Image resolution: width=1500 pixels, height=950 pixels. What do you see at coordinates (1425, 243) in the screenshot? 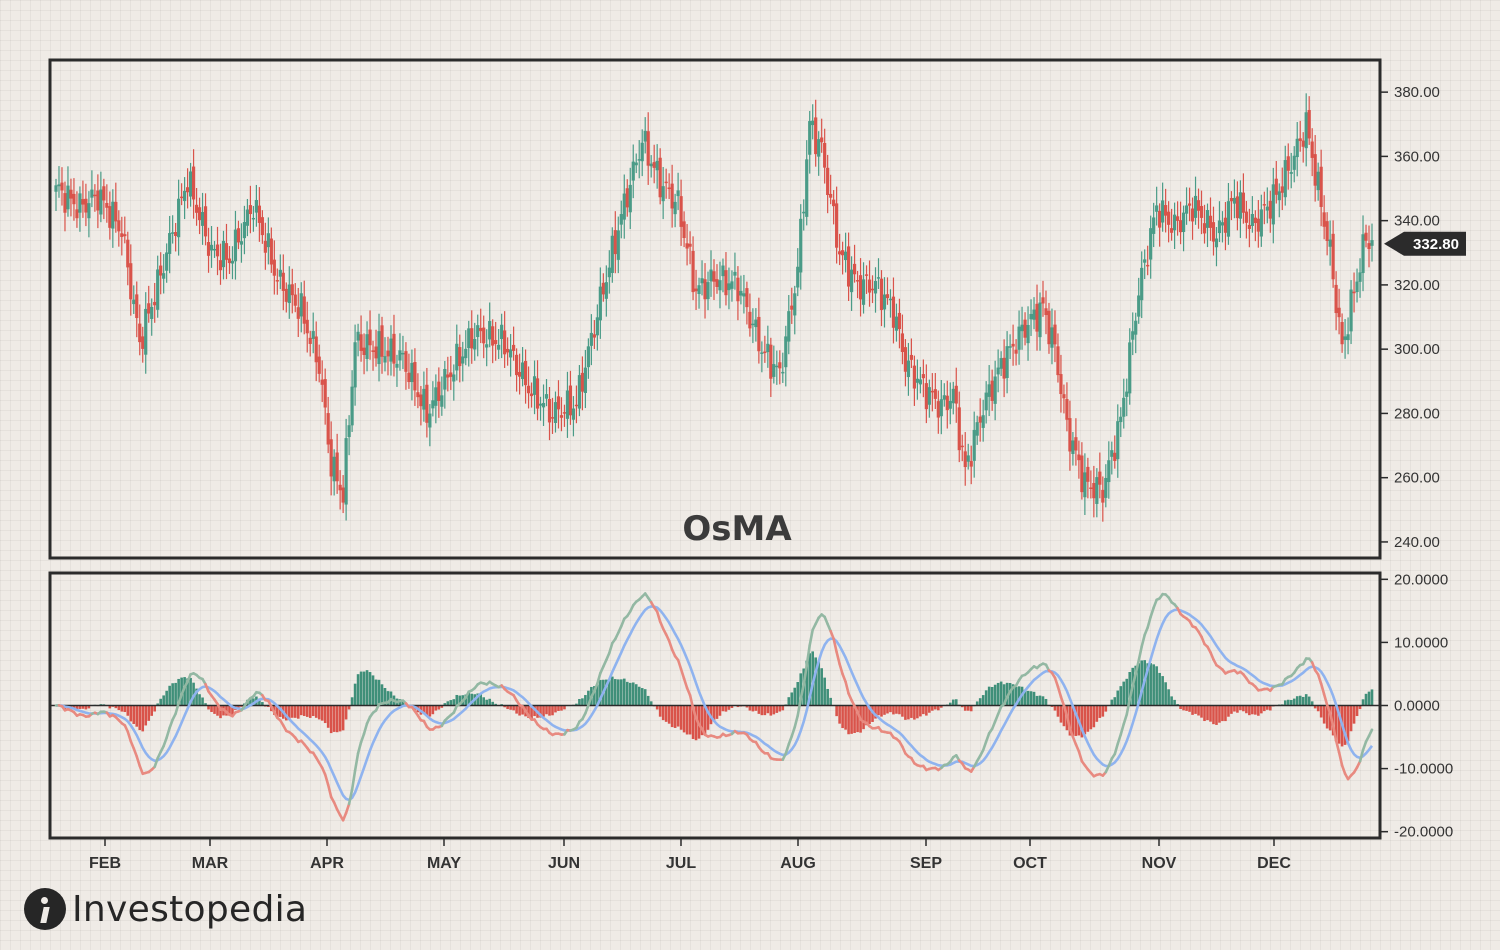
I see `last-price-tag: 332.80` at bounding box center [1425, 243].